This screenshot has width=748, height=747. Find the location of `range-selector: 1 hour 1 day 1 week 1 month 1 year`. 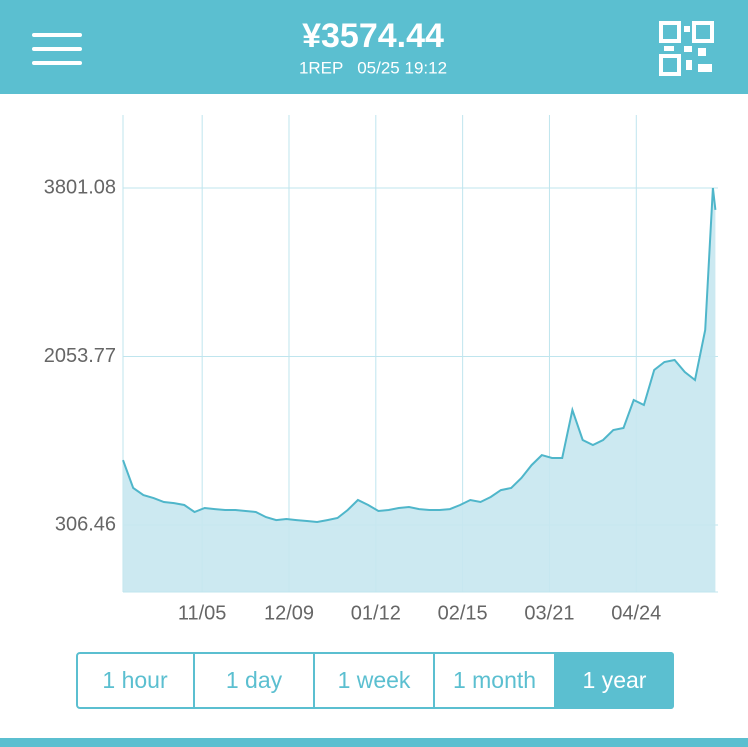

range-selector: 1 hour 1 day 1 week 1 month 1 year is located at coordinates (375, 680).